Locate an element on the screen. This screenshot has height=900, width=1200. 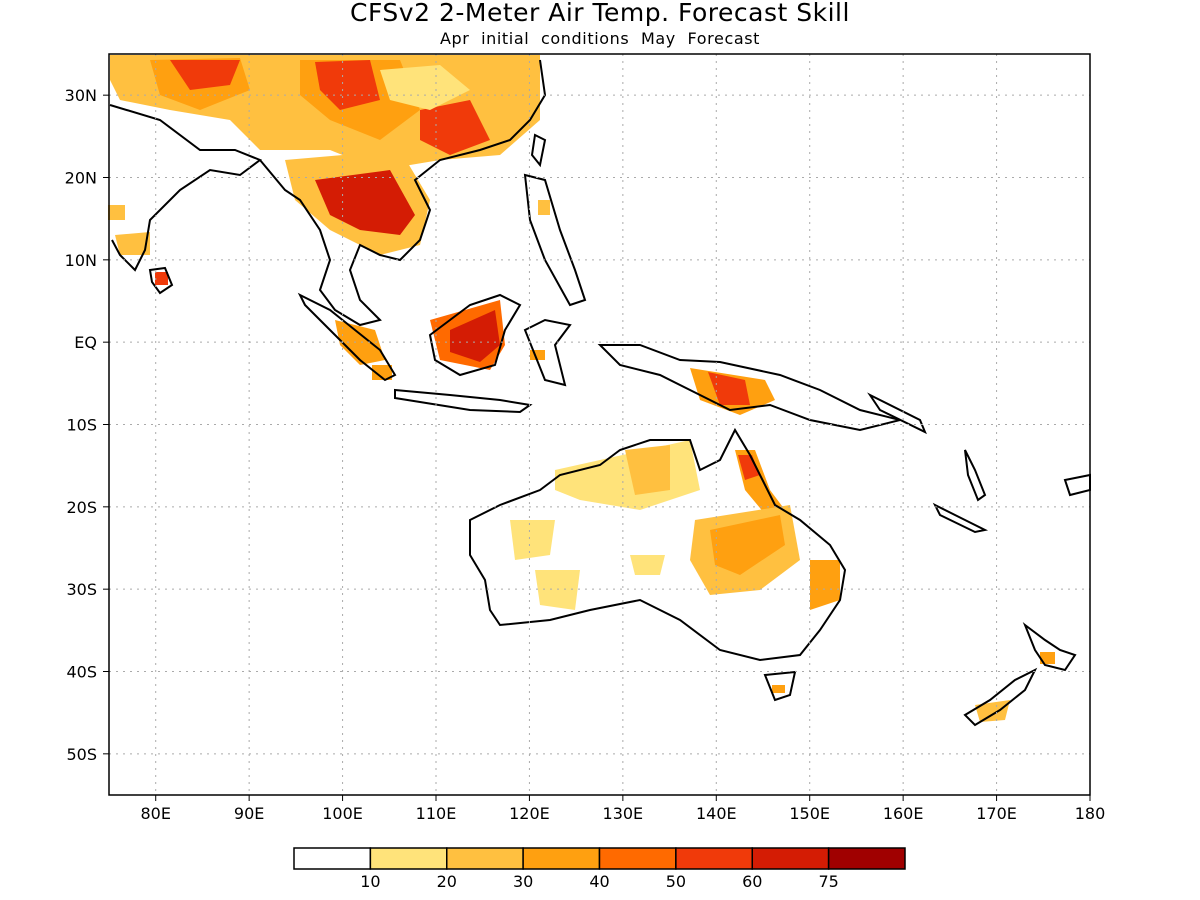
shade-aus-center is located at coordinates (647, 565).